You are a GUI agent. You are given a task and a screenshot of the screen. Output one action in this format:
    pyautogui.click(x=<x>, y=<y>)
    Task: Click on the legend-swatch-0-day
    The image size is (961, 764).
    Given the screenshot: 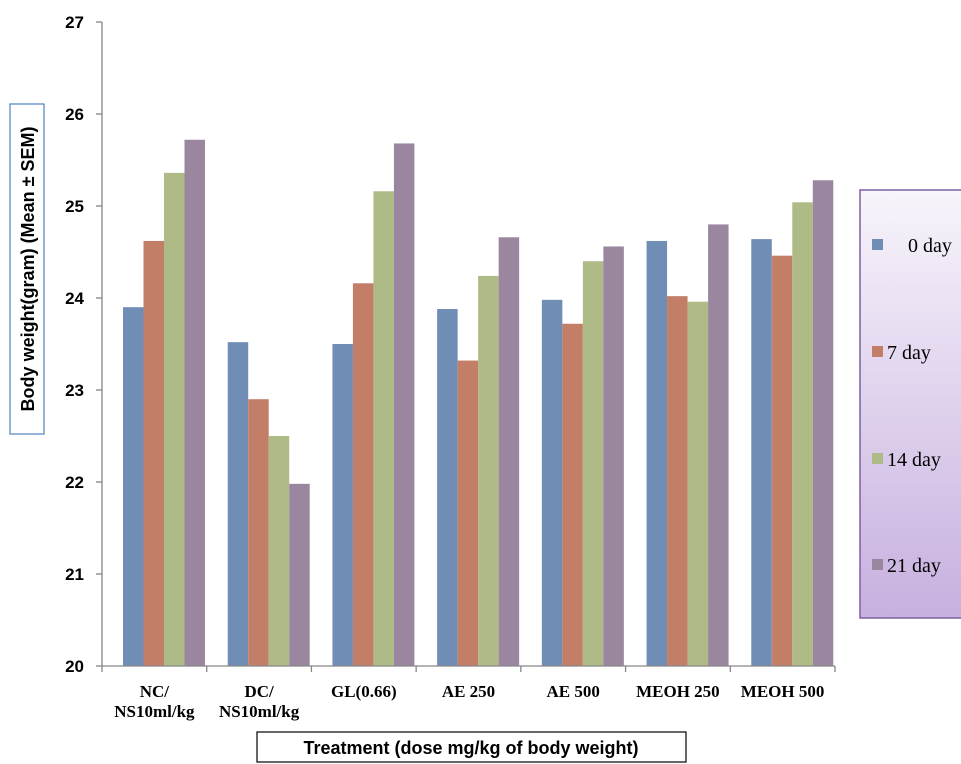 What is the action you would take?
    pyautogui.click(x=877, y=244)
    